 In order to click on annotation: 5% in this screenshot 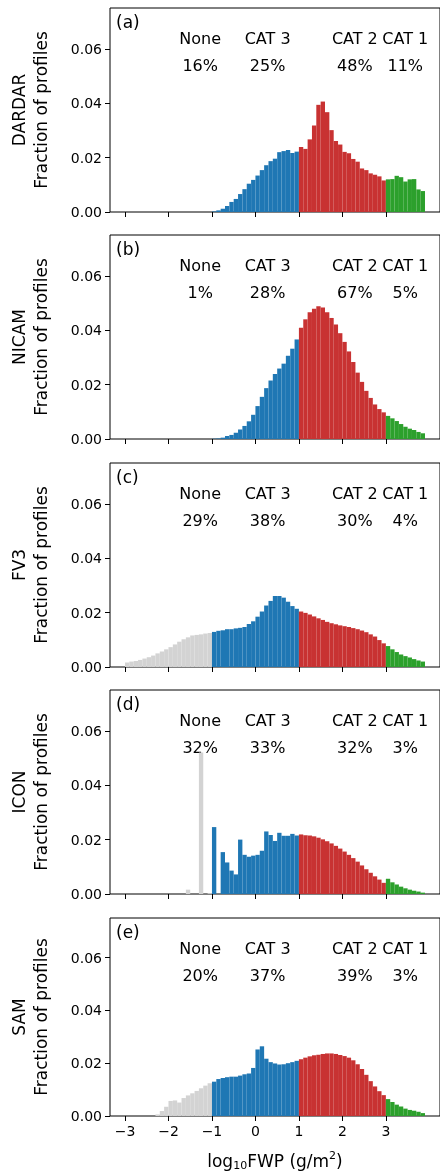, I will do `click(405, 292)`.